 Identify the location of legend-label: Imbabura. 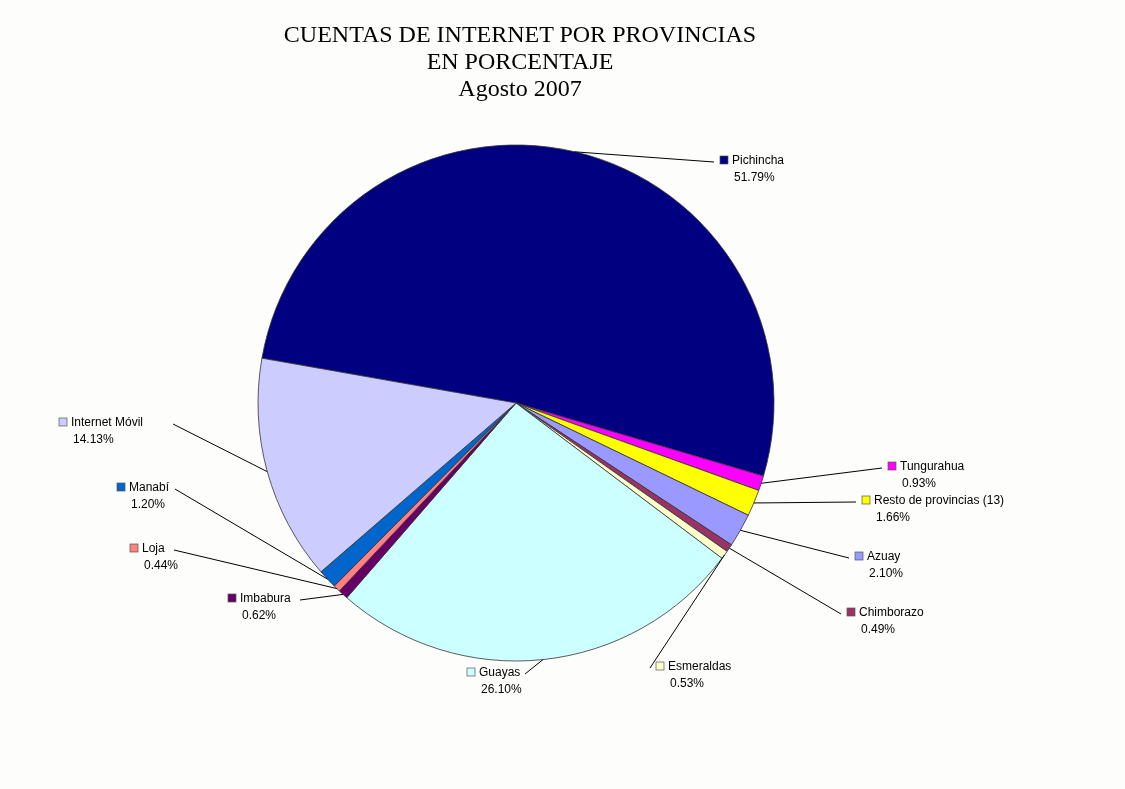
(266, 598).